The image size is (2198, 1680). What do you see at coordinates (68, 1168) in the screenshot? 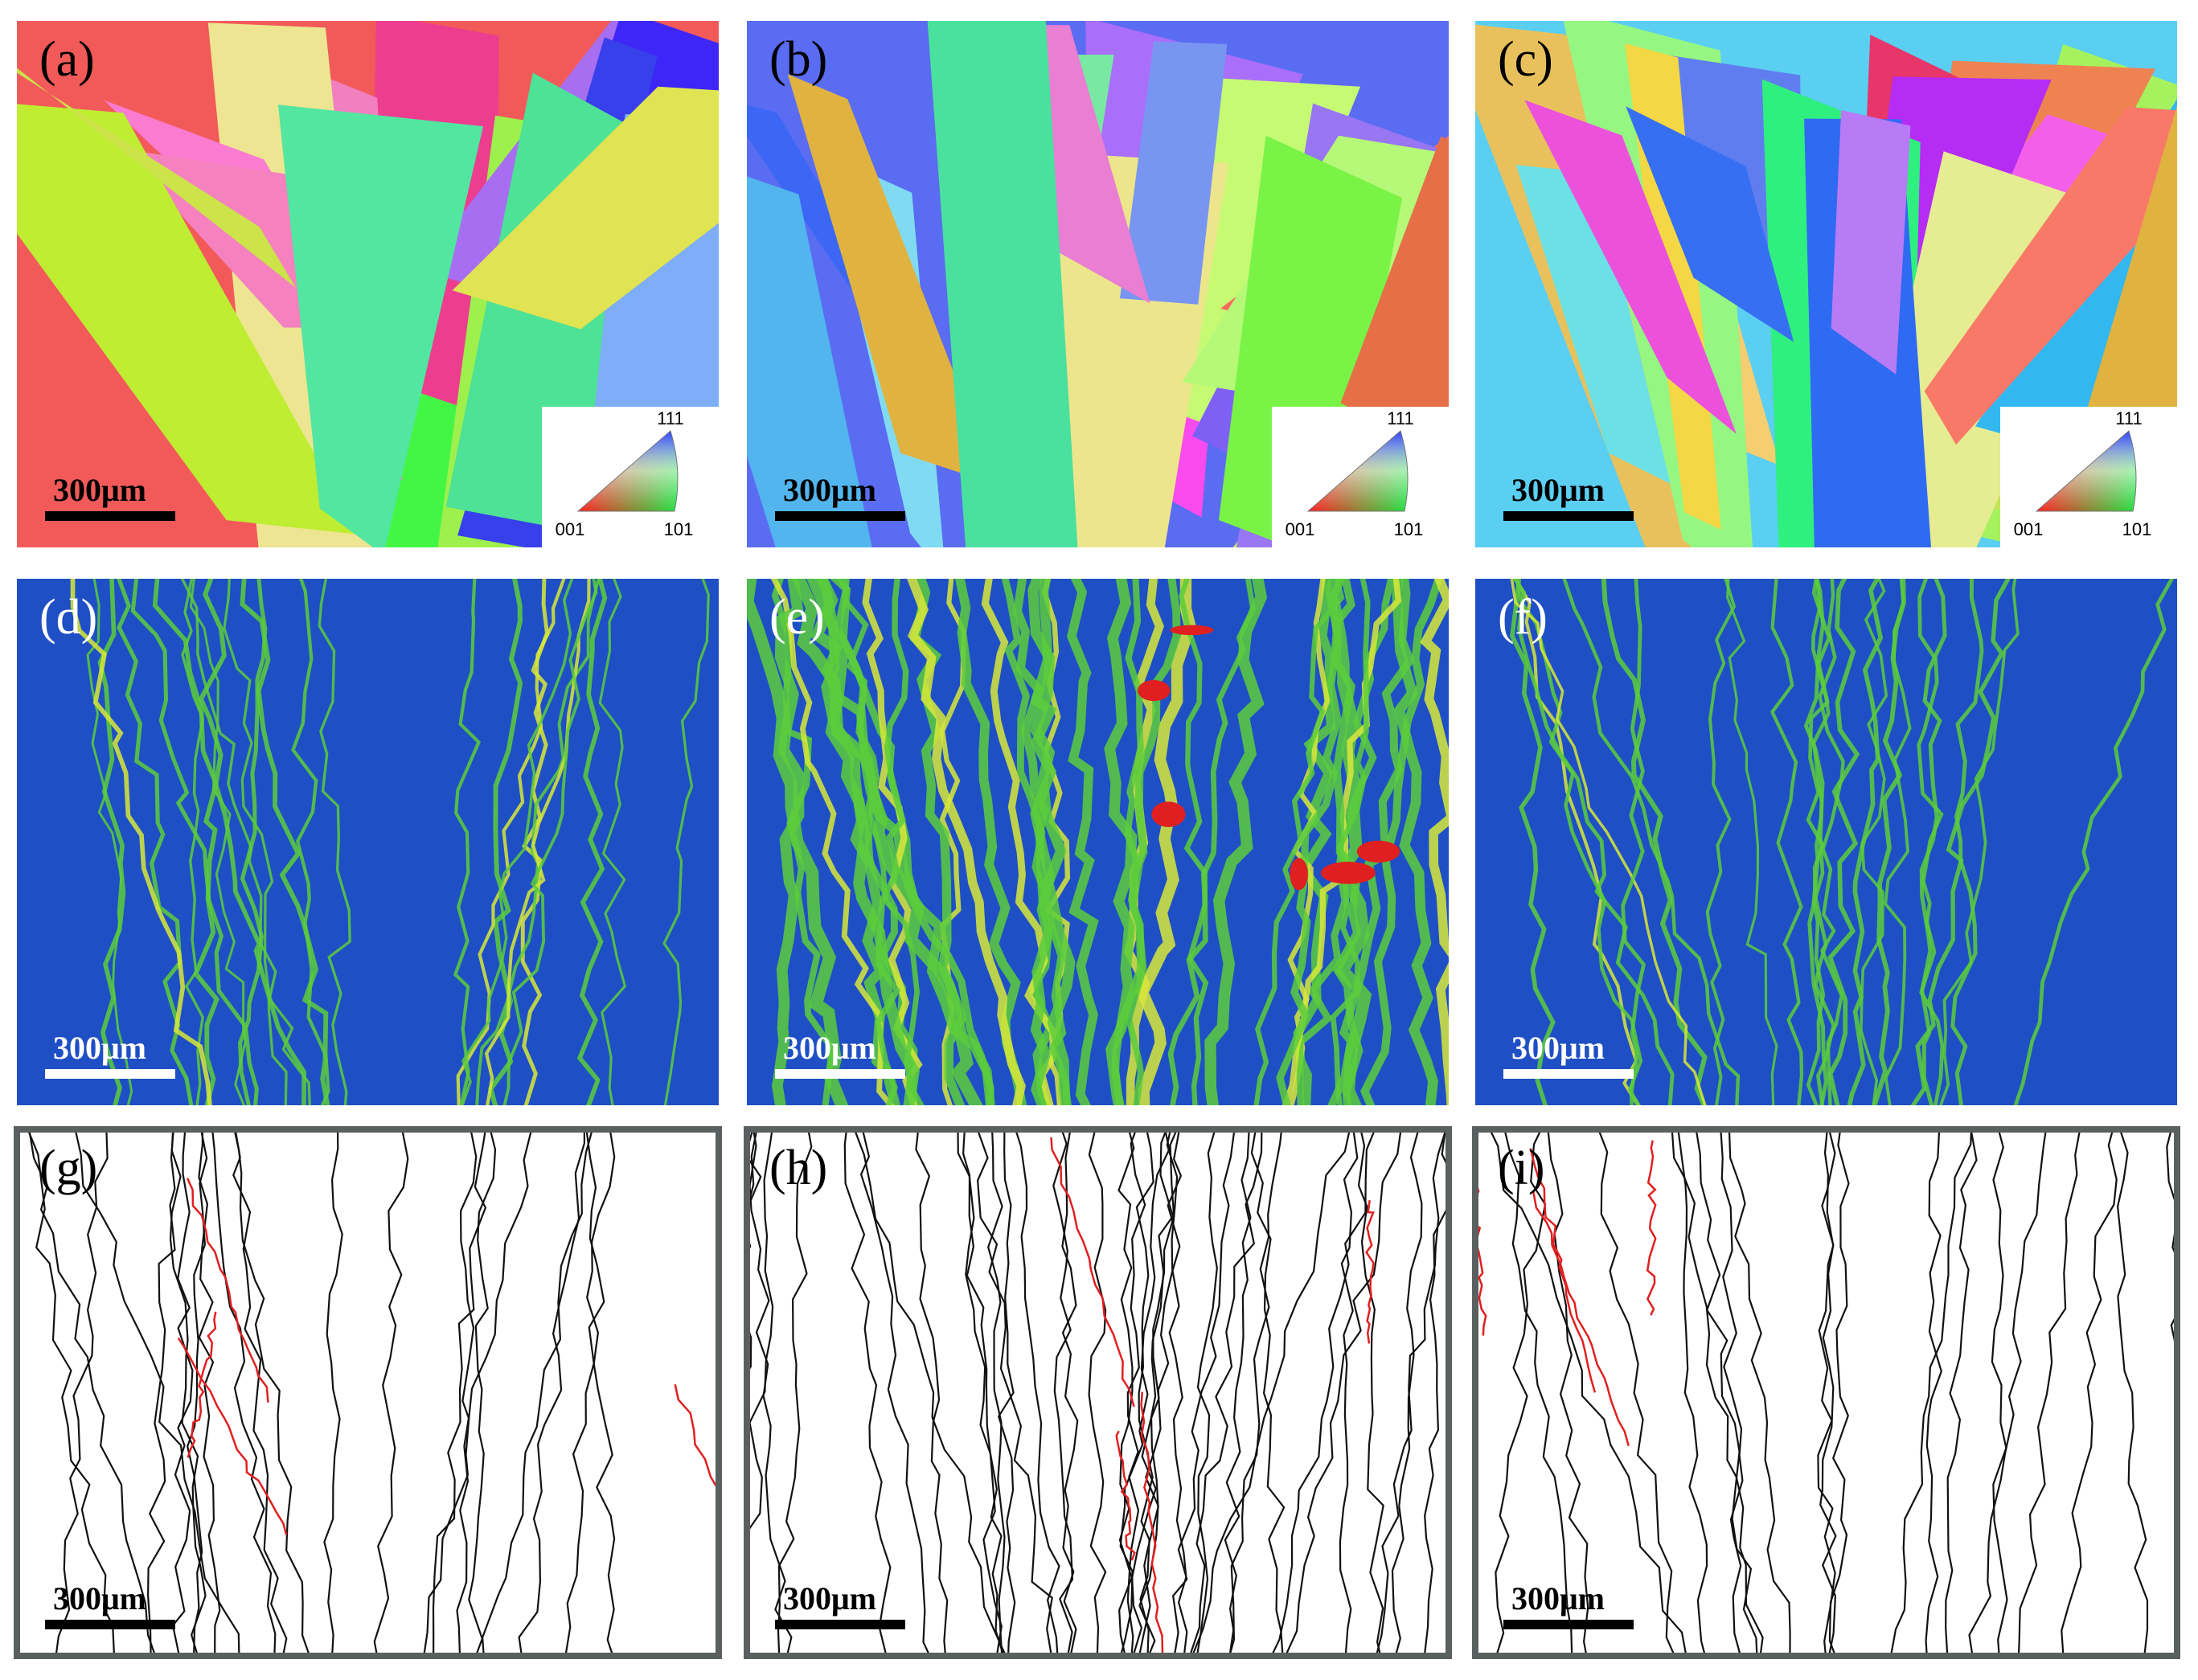
I see `panel-label: (g)` at bounding box center [68, 1168].